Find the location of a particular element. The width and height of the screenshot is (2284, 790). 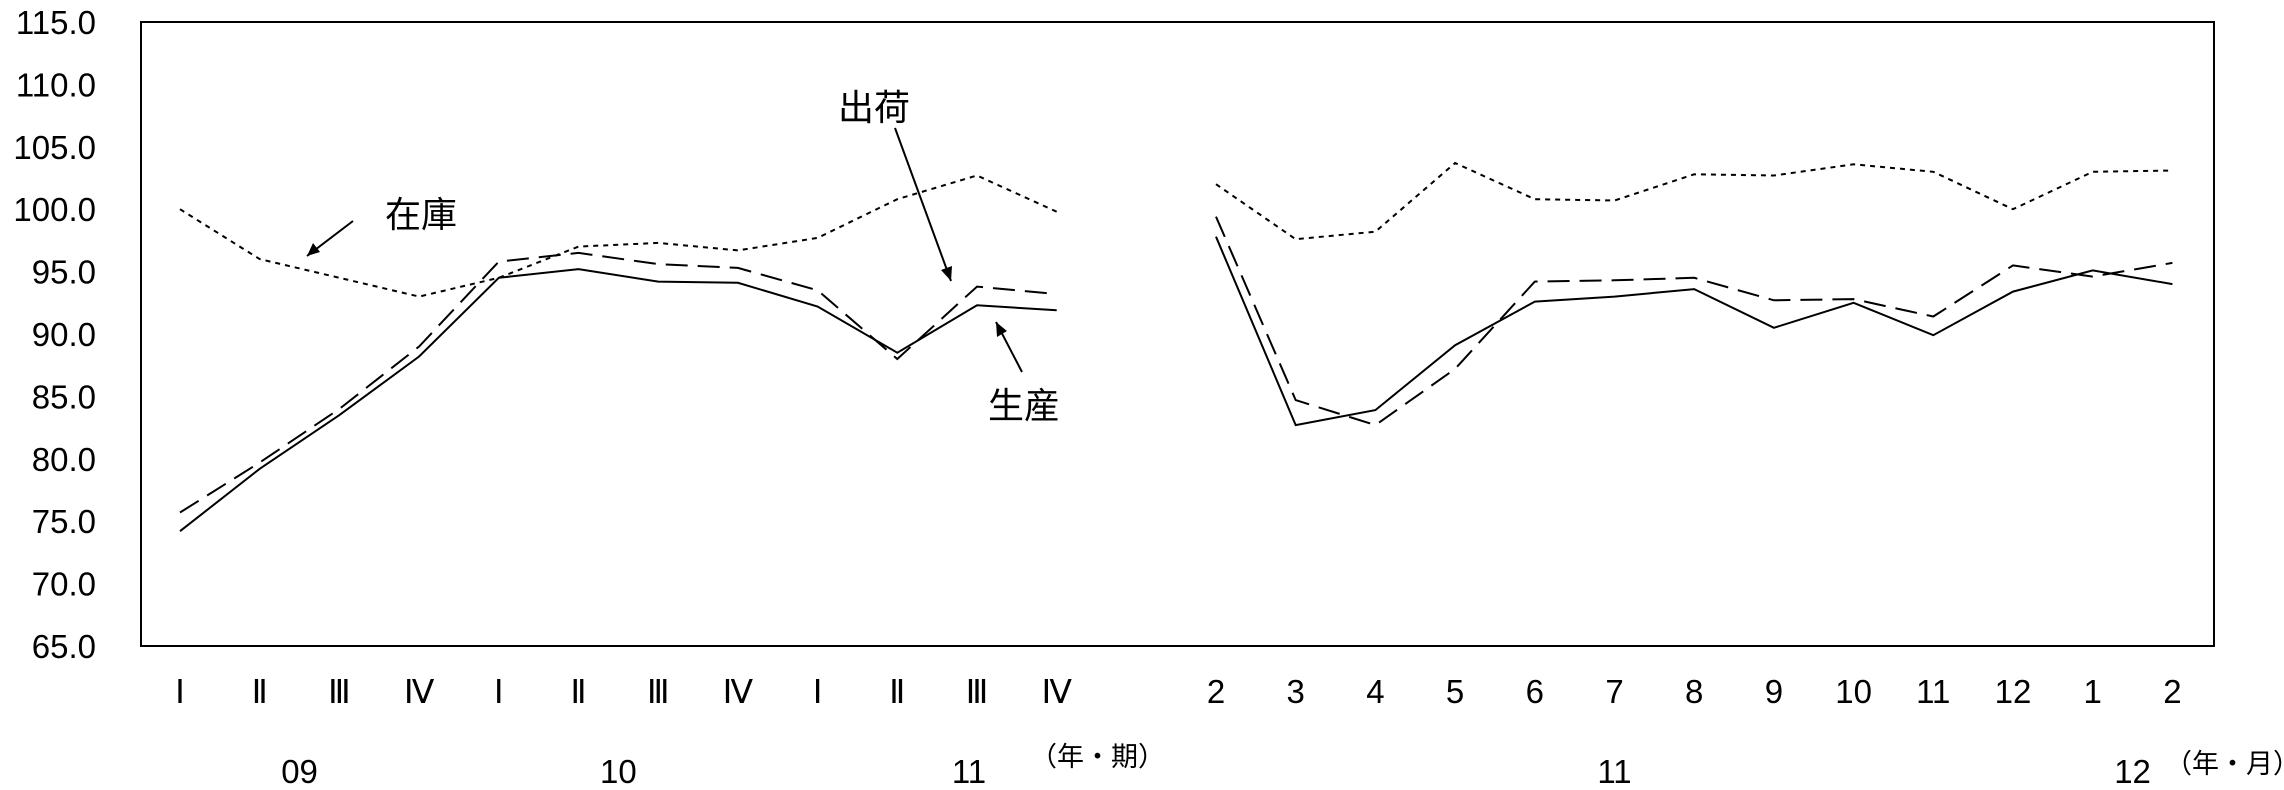

y-tick-label: 65.0 is located at coordinates (64, 646).